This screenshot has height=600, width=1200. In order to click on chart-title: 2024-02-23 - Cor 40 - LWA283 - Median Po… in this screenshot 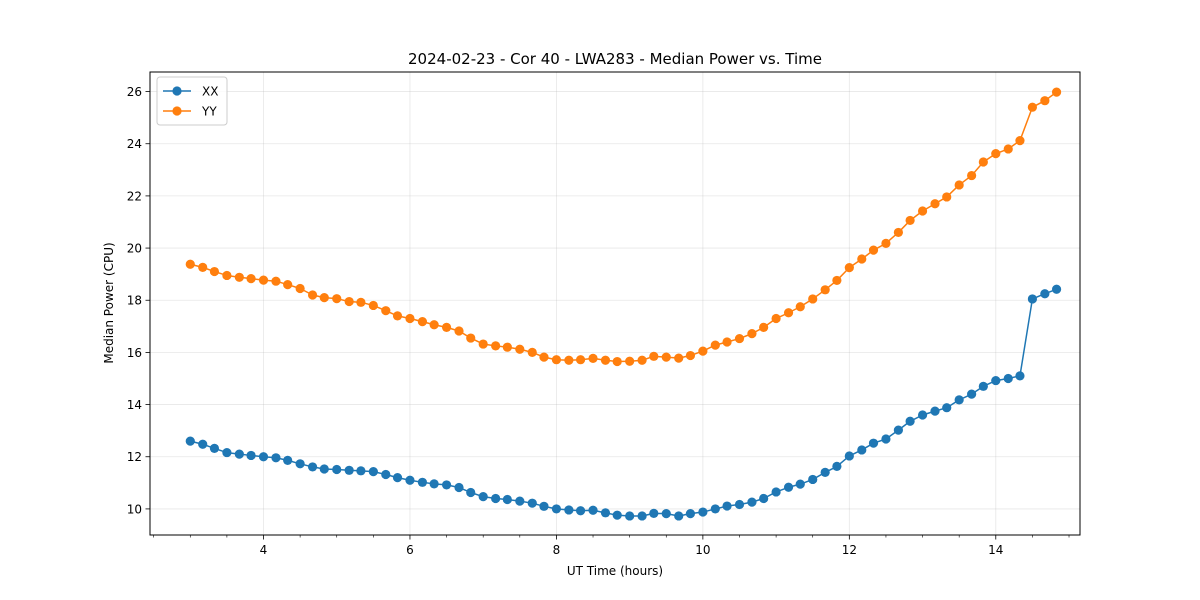, I will do `click(615, 59)`.